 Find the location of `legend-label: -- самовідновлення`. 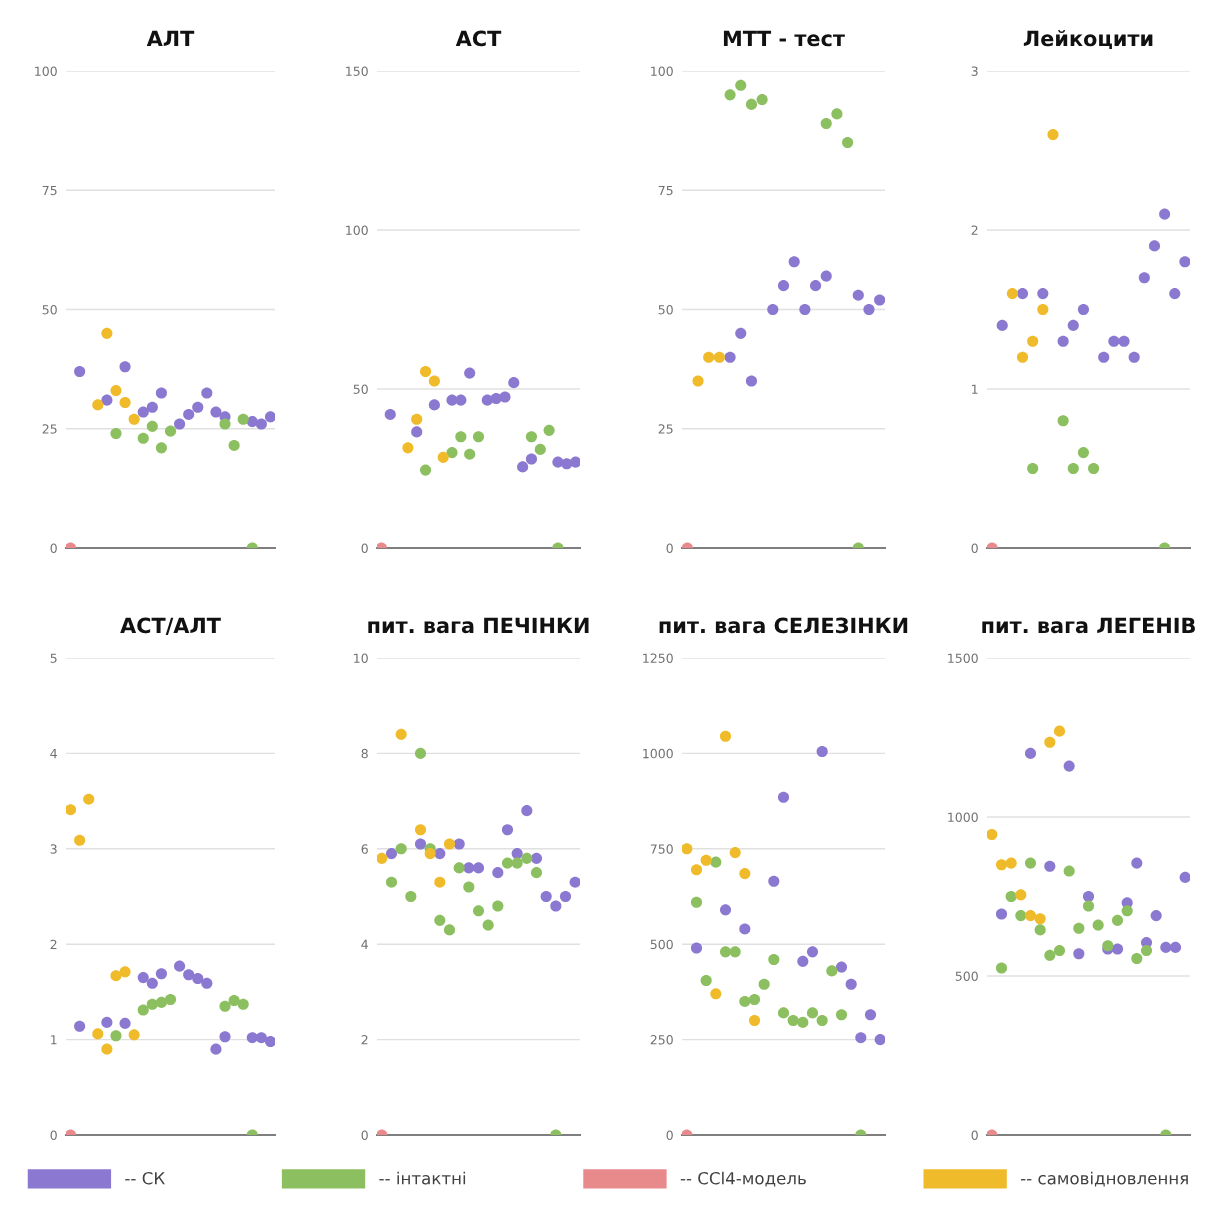

legend-label: -- самовідновлення is located at coordinates (1104, 1179).